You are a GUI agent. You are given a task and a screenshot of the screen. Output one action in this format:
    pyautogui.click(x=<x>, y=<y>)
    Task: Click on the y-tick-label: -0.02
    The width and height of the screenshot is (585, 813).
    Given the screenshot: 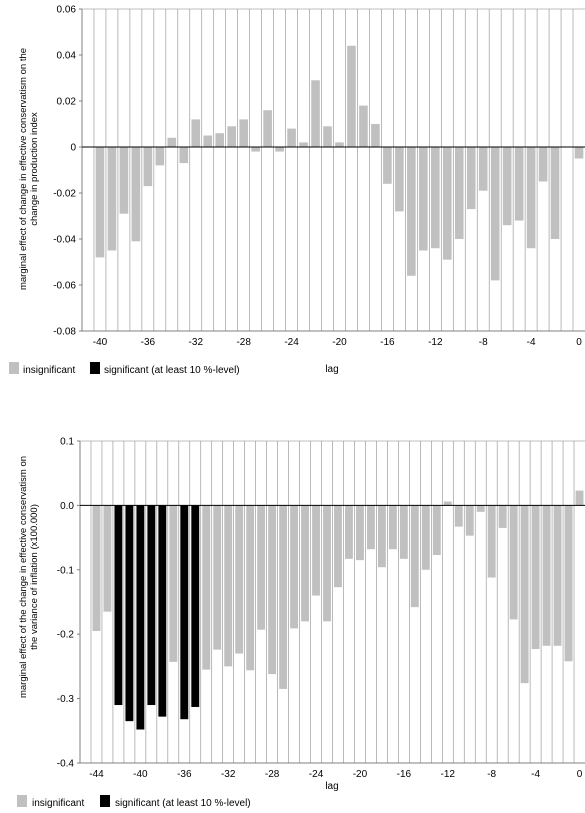 What is the action you would take?
    pyautogui.click(x=64, y=194)
    